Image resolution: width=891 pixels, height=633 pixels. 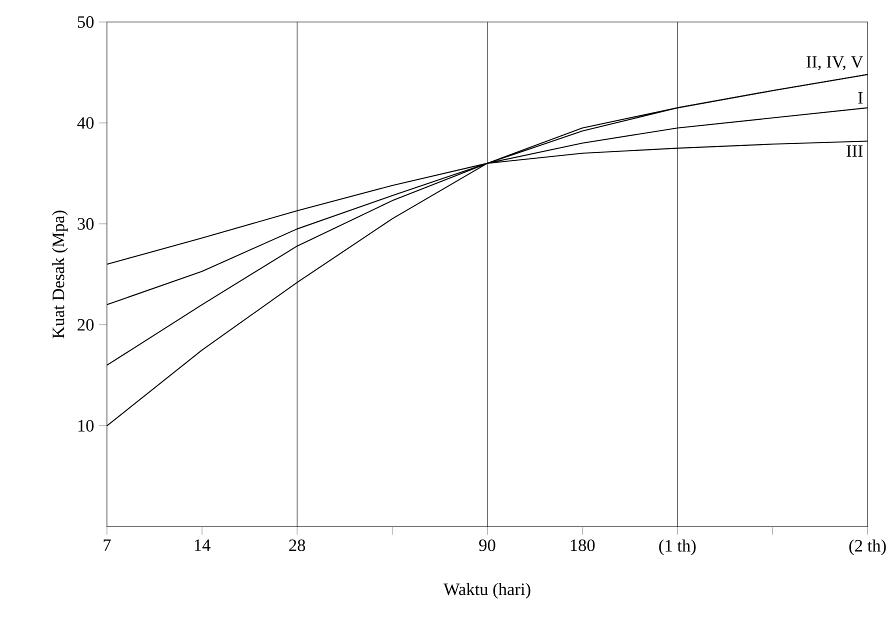 I want to click on series-label: III, so click(x=854, y=151).